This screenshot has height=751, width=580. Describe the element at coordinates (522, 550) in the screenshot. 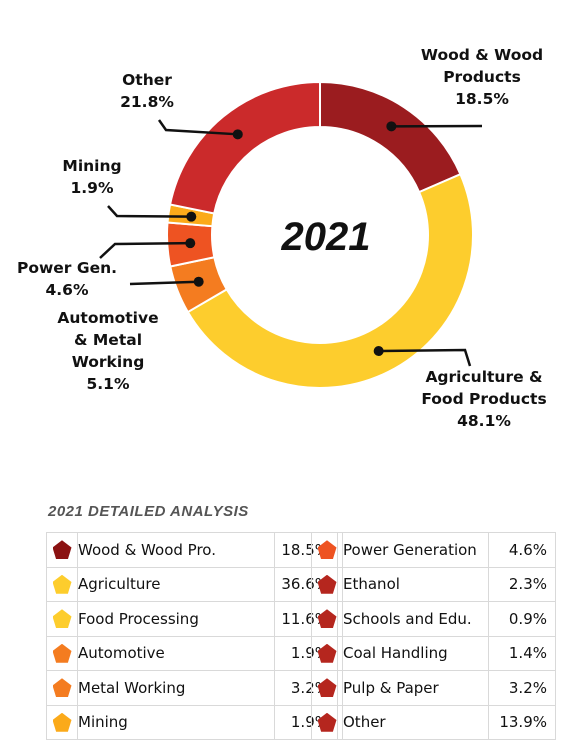

I see `analysis-value: 4.6%` at that location.